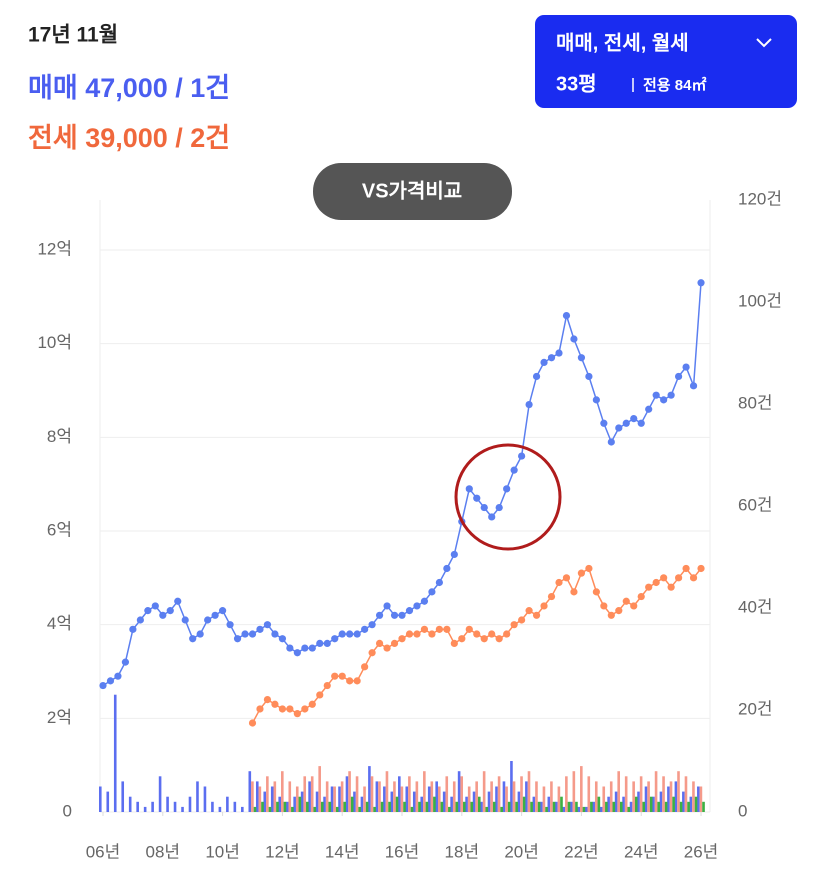  I want to click on y-tick-label: 8억, so click(59, 436).